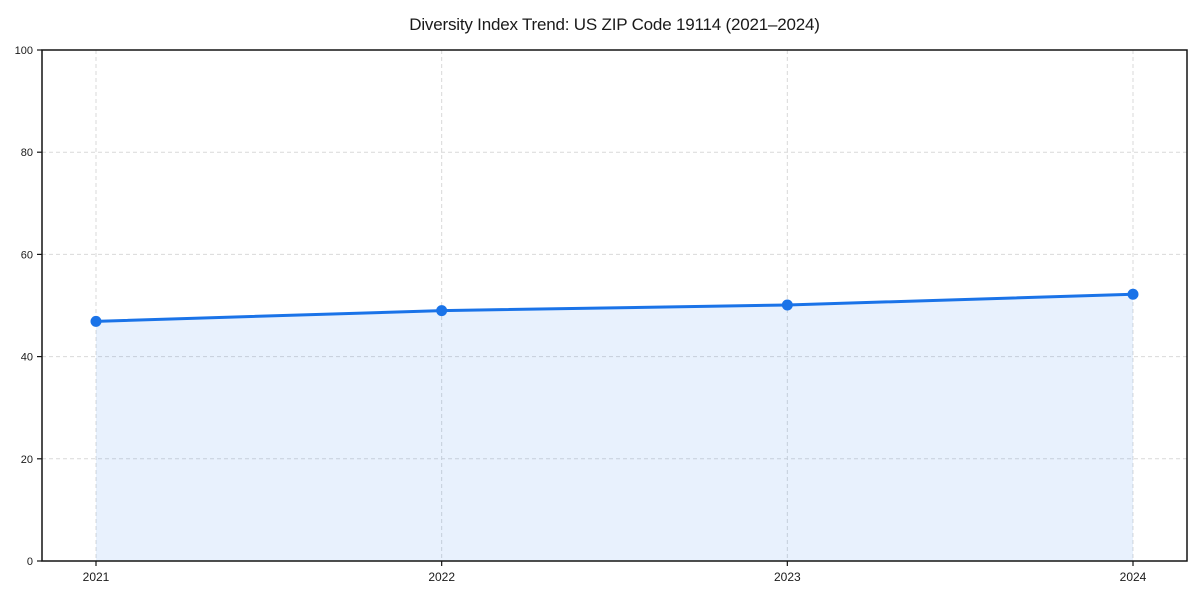 The image size is (1200, 600). I want to click on y-tick-label: 20, so click(27, 460).